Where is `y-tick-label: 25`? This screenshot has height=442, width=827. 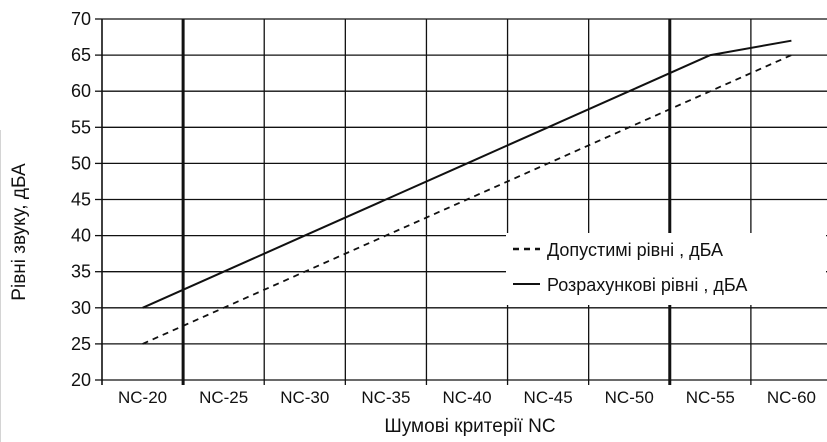 y-tick-label: 25 is located at coordinates (81, 344).